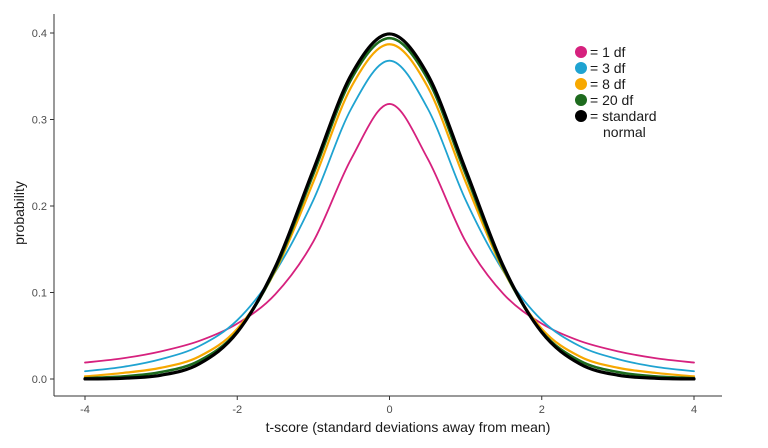 The height and width of the screenshot is (448, 768). I want to click on legend-label: = 1 df, so click(608, 52).